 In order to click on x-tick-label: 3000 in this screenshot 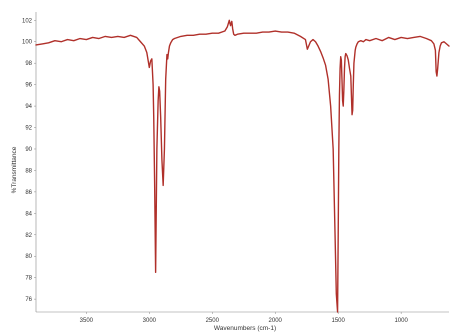, I will do `click(150, 321)`.